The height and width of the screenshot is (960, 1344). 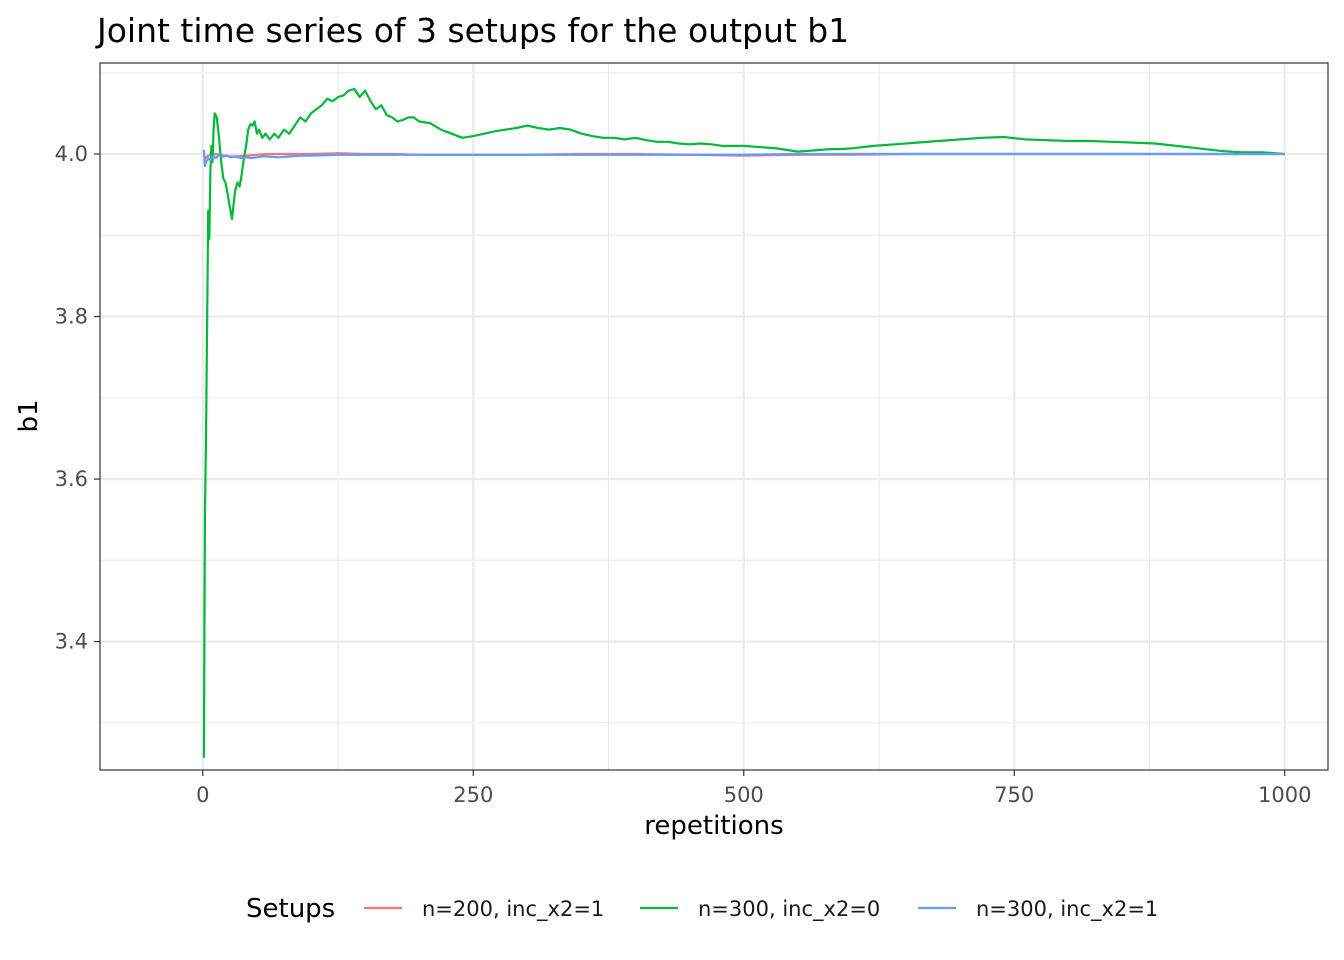 I want to click on y-tick-label: 4.0, so click(x=71, y=154).